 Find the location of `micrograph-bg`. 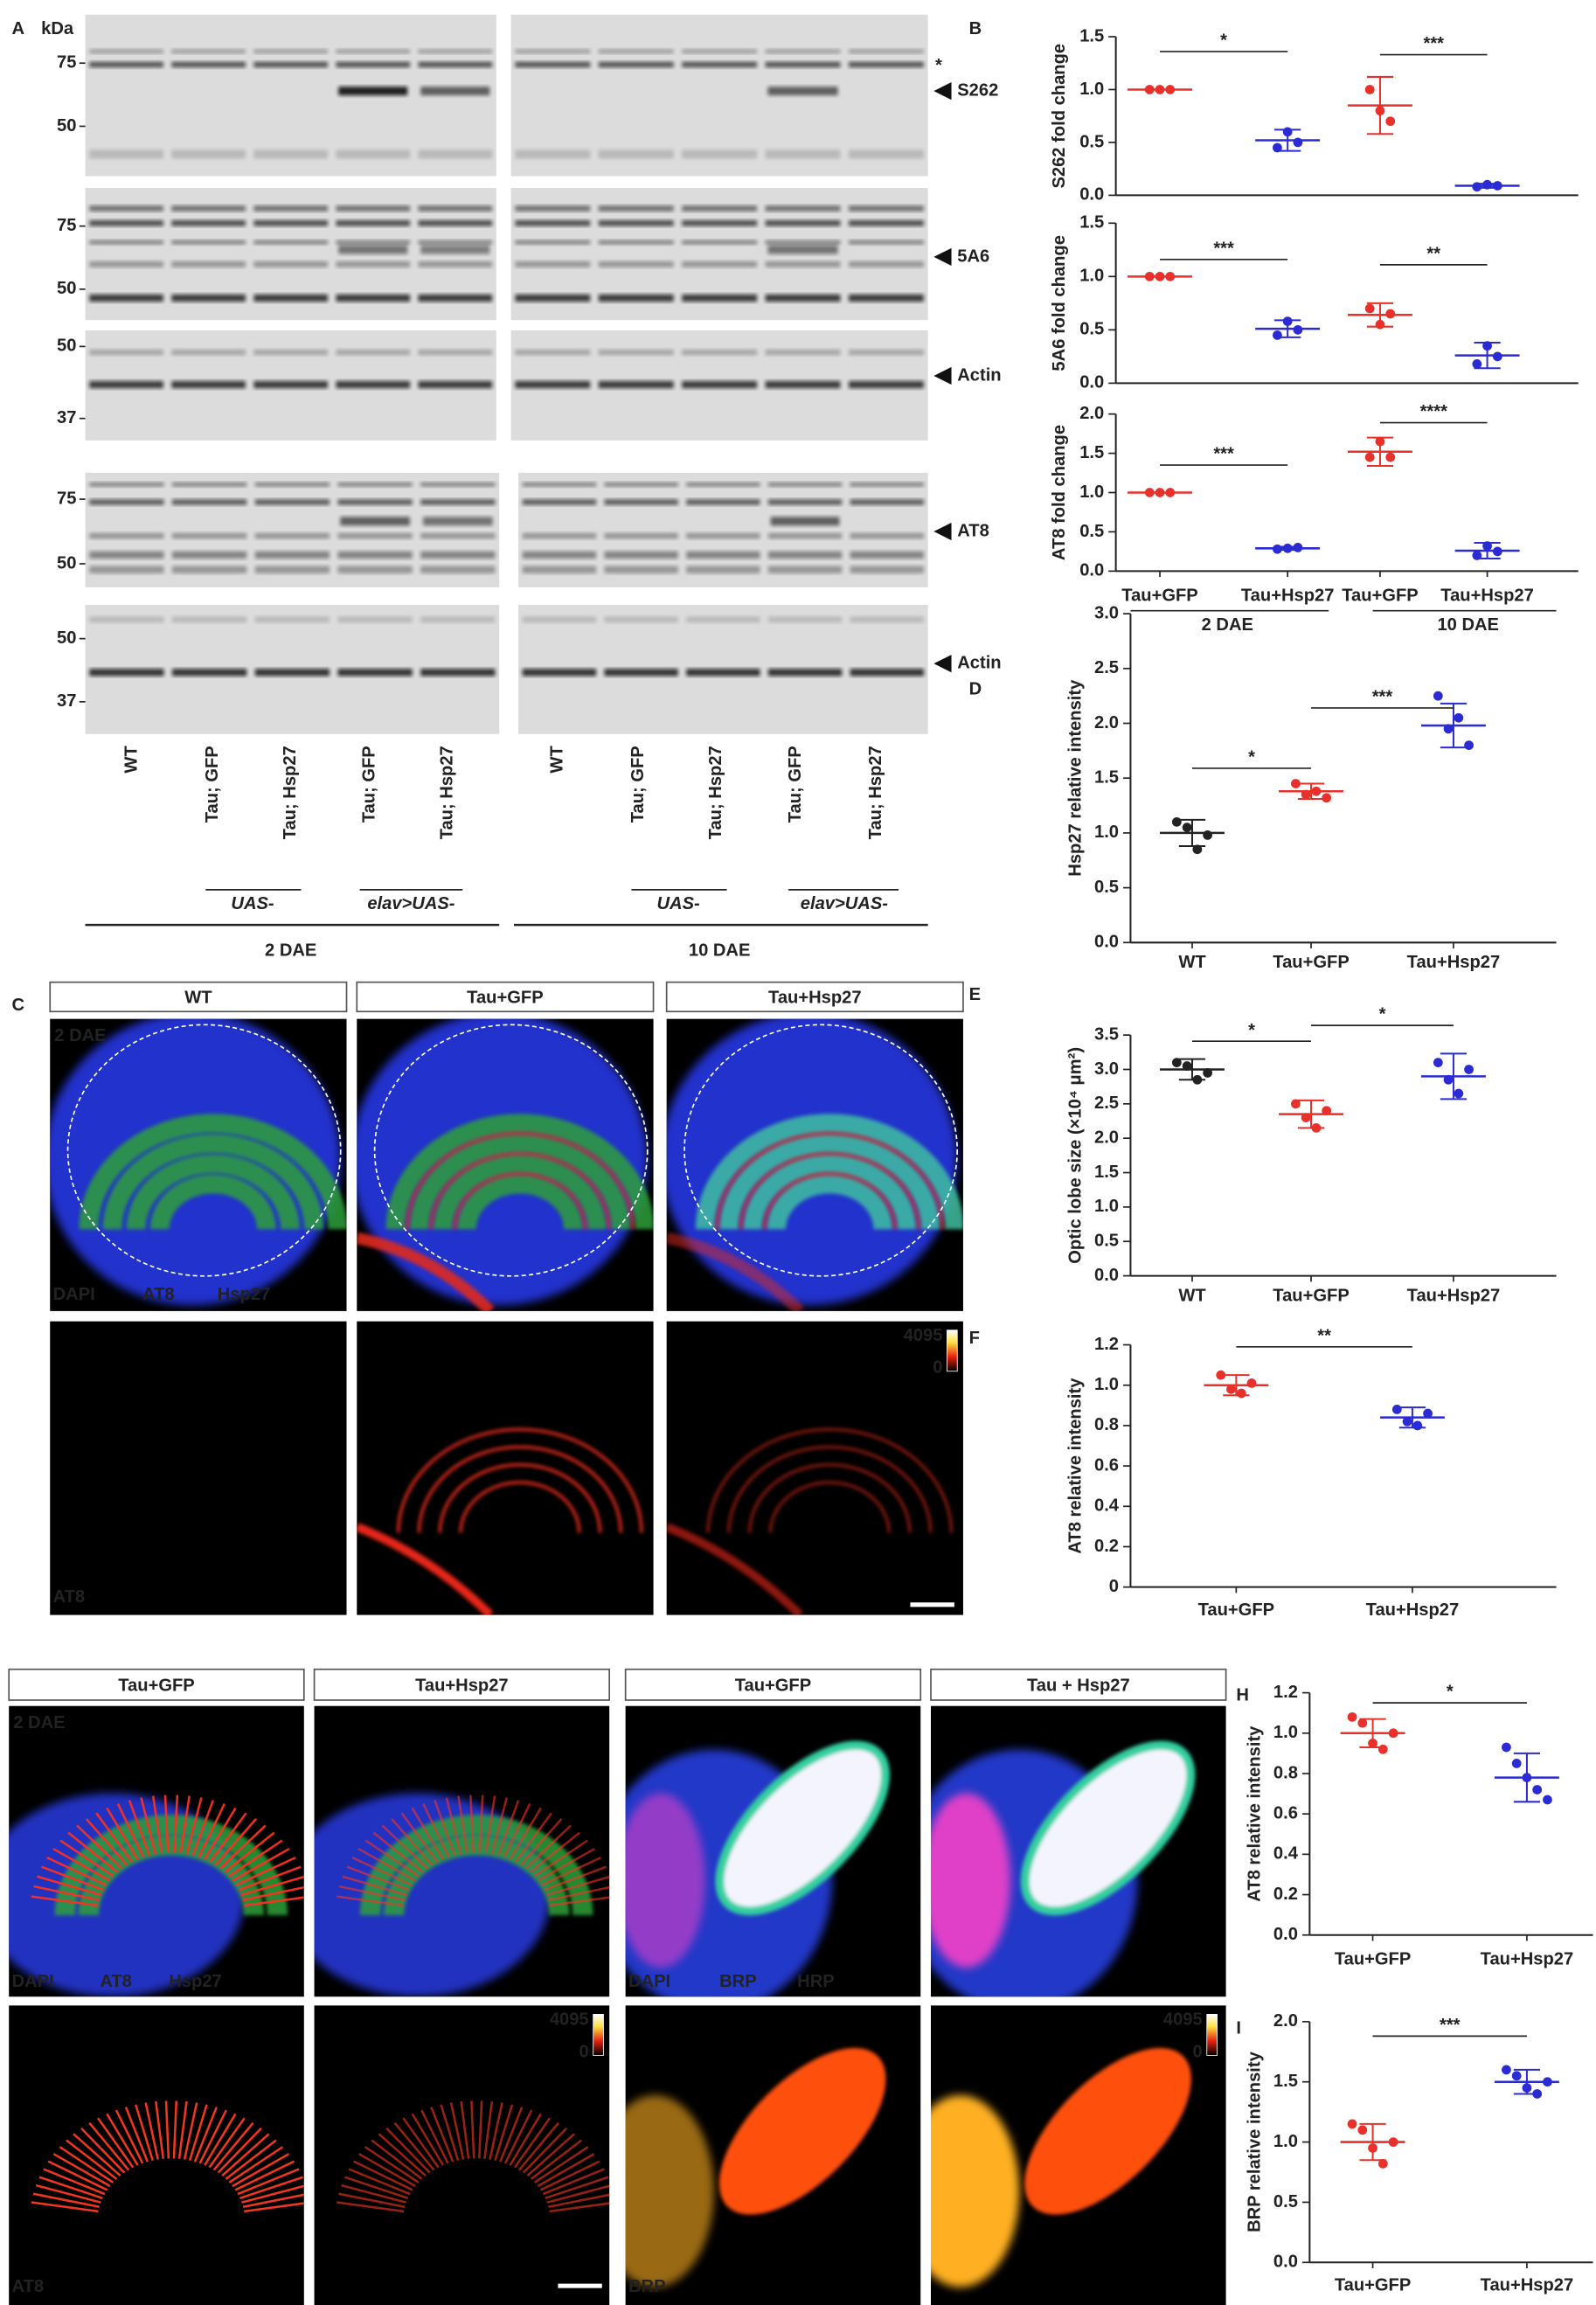

micrograph-bg is located at coordinates (198, 1468).